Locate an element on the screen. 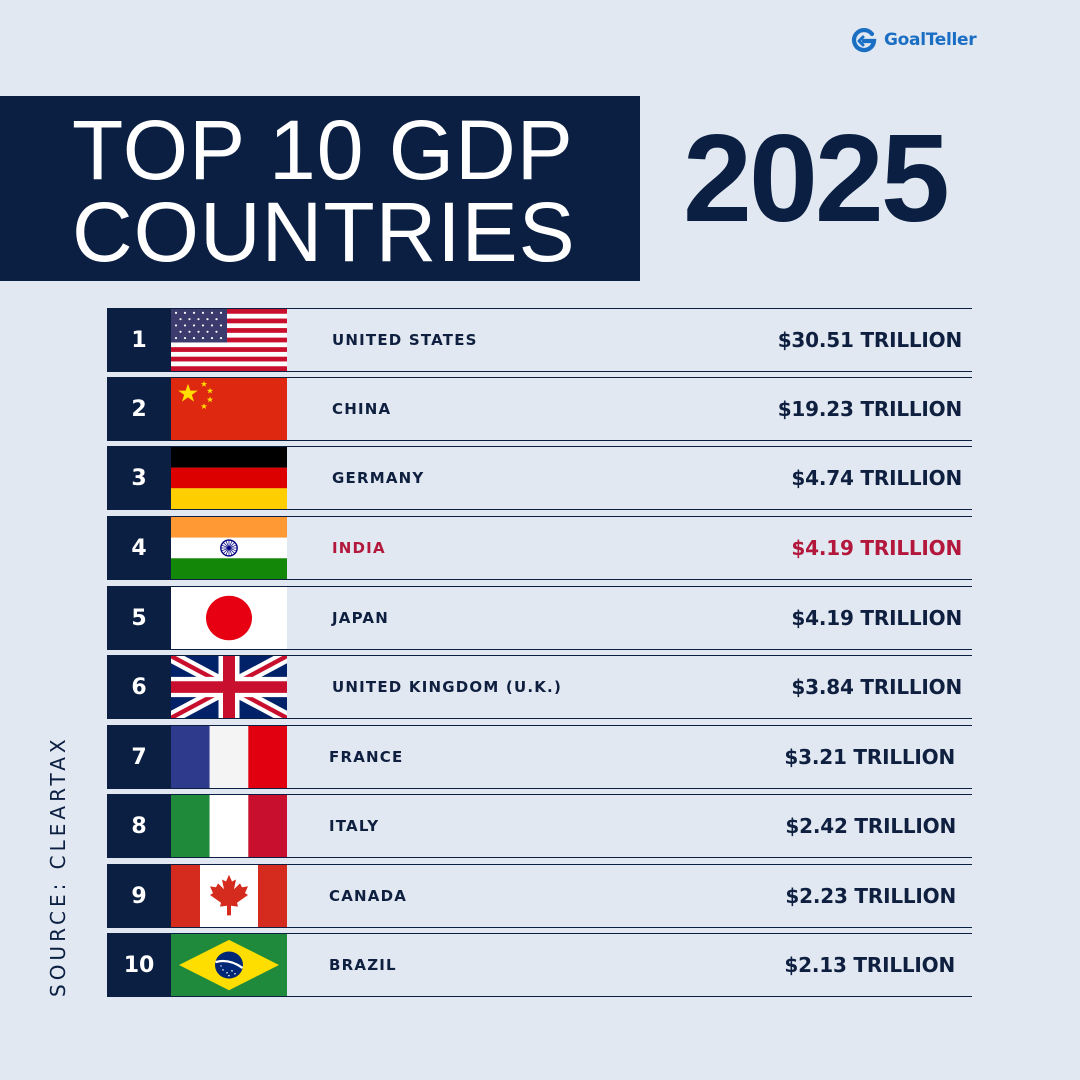  usa-flag-icon is located at coordinates (229, 340).